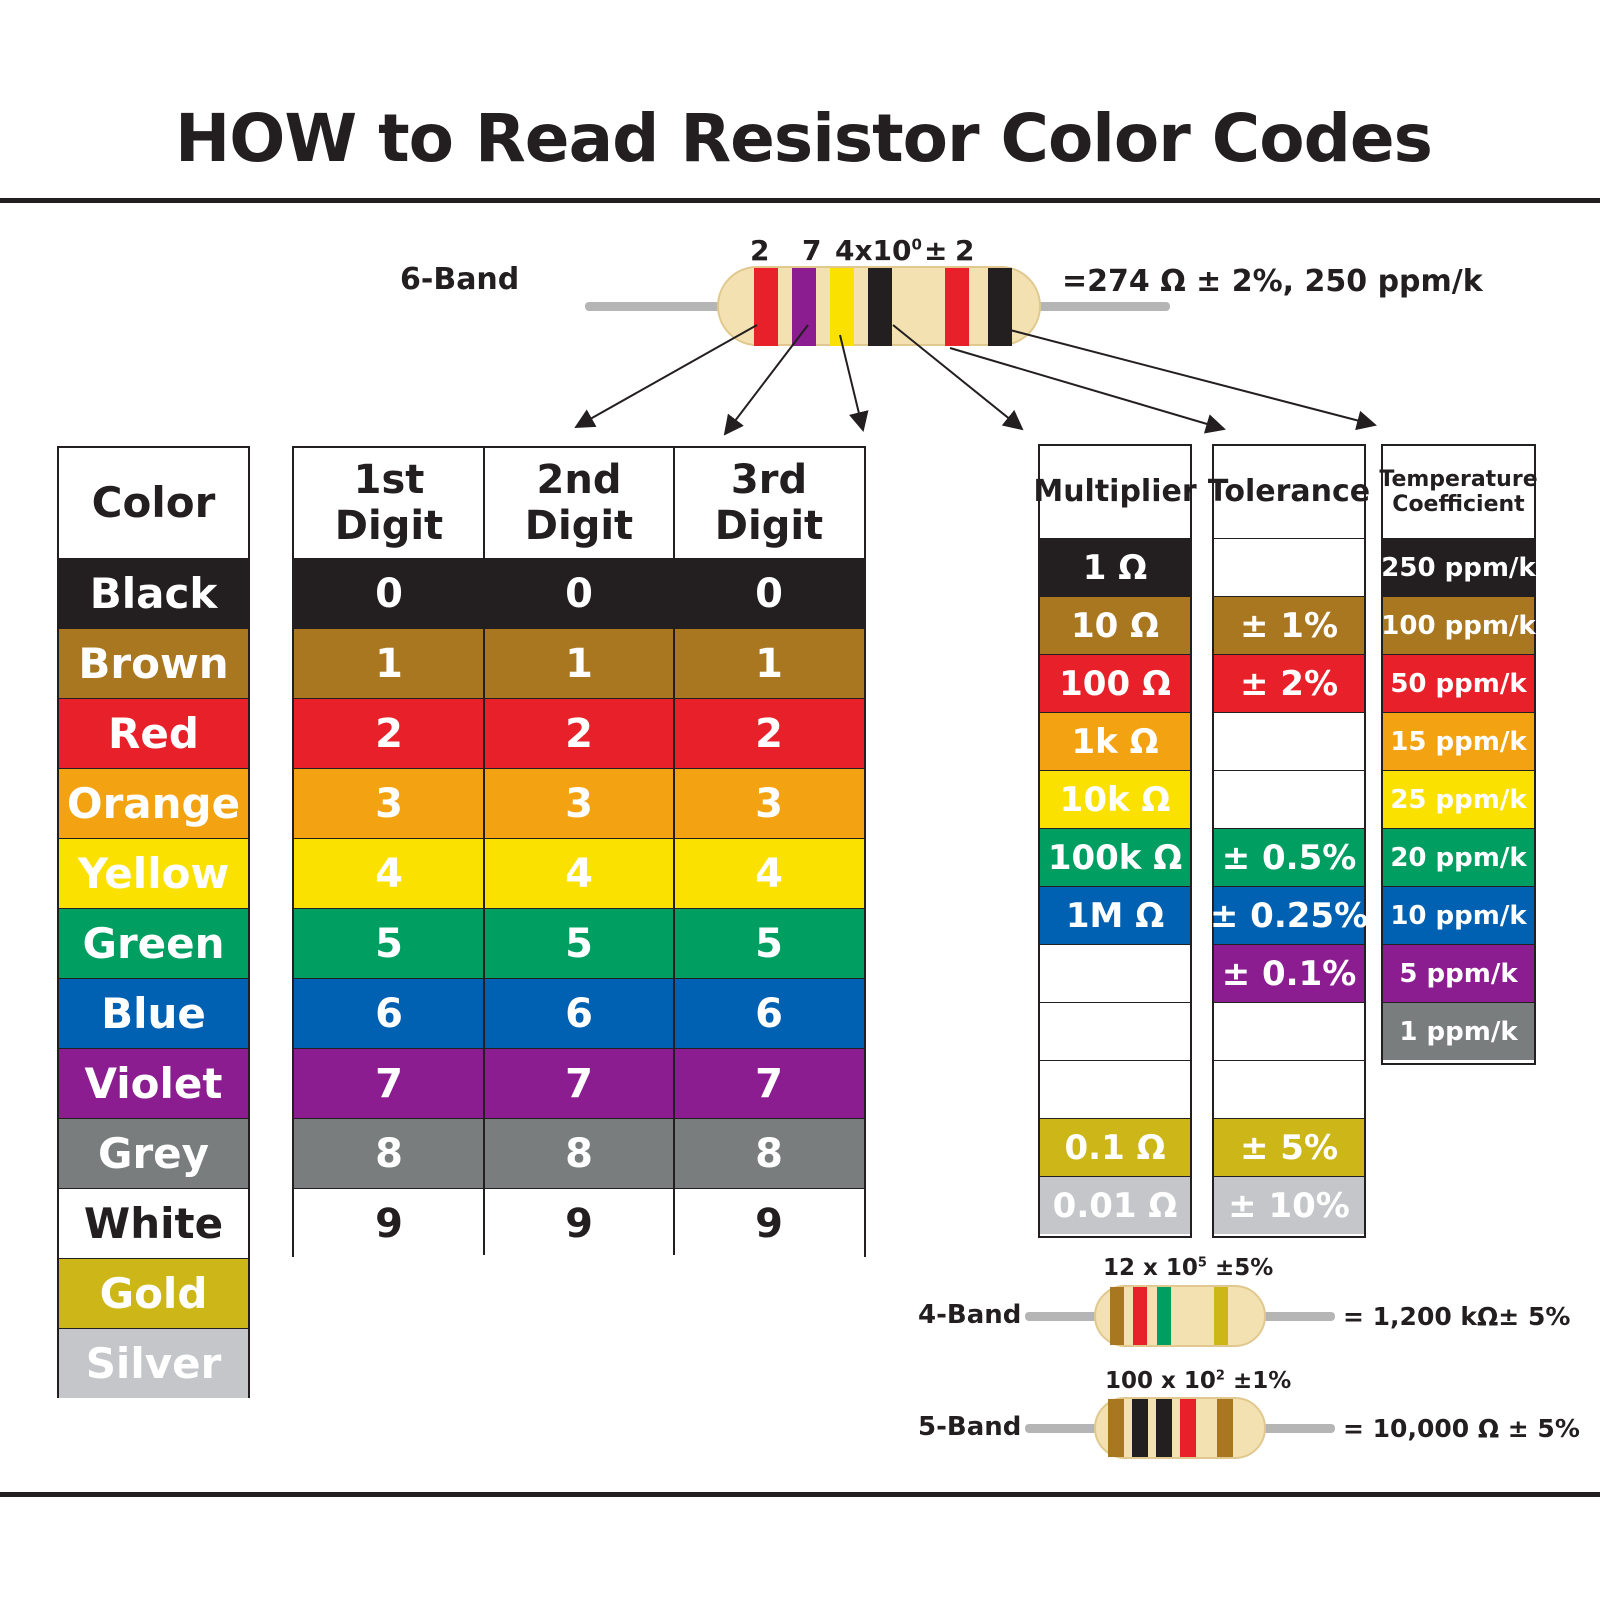  I want to click on color-row-black: Black, so click(153, 593).